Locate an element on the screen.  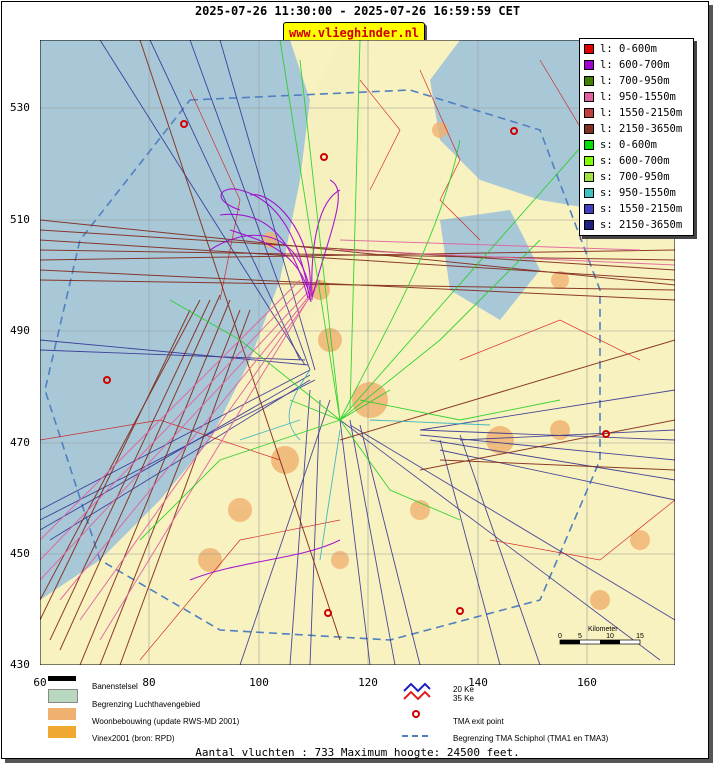
housing-label: Woonbebouwing (update RWS-MD 2001) is located at coordinates (166, 721).